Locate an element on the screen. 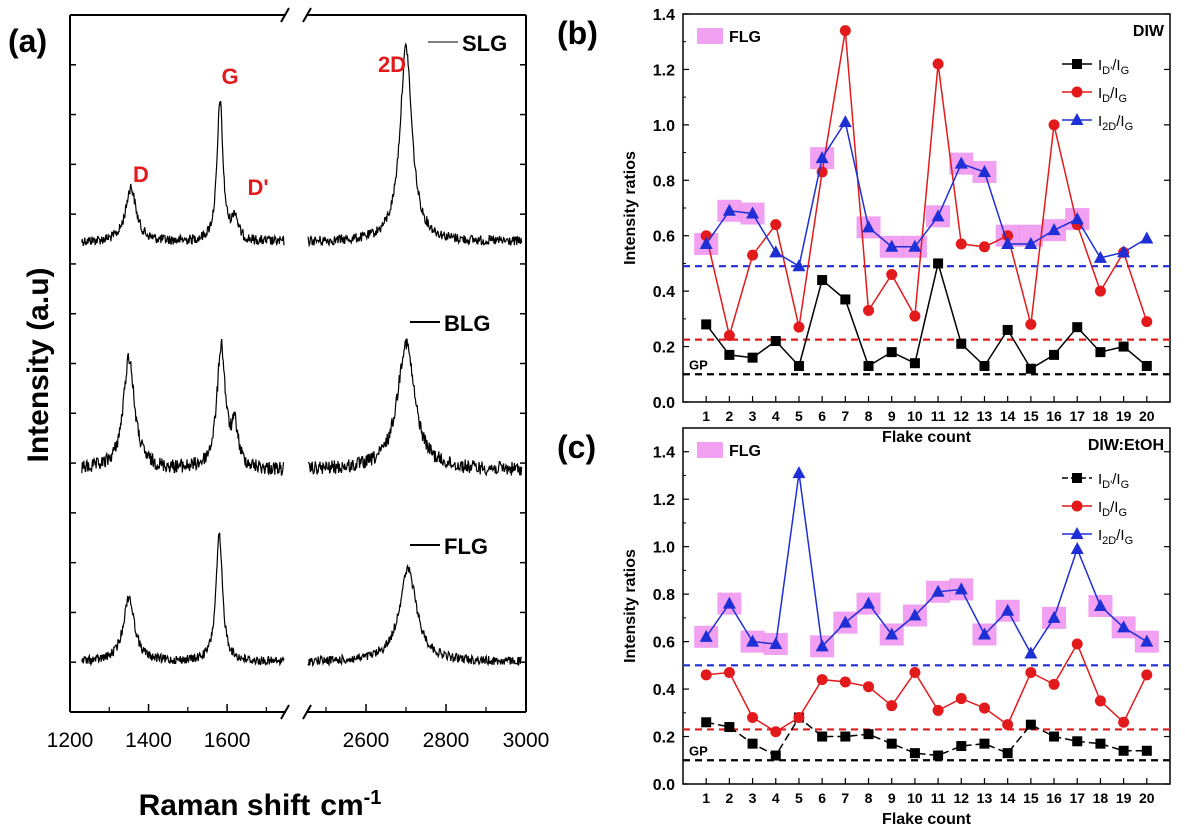 The width and height of the screenshot is (1185, 832). legend-marker-circle is located at coordinates (1077, 506).